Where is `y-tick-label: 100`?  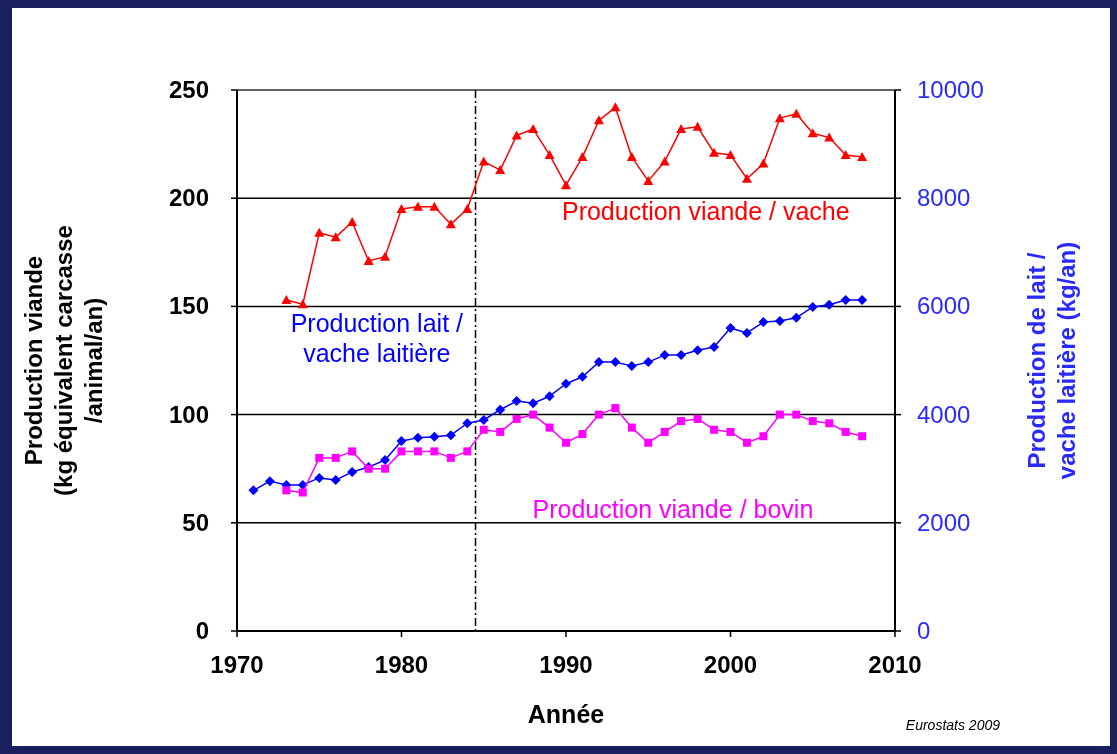
y-tick-label: 100 is located at coordinates (188, 414).